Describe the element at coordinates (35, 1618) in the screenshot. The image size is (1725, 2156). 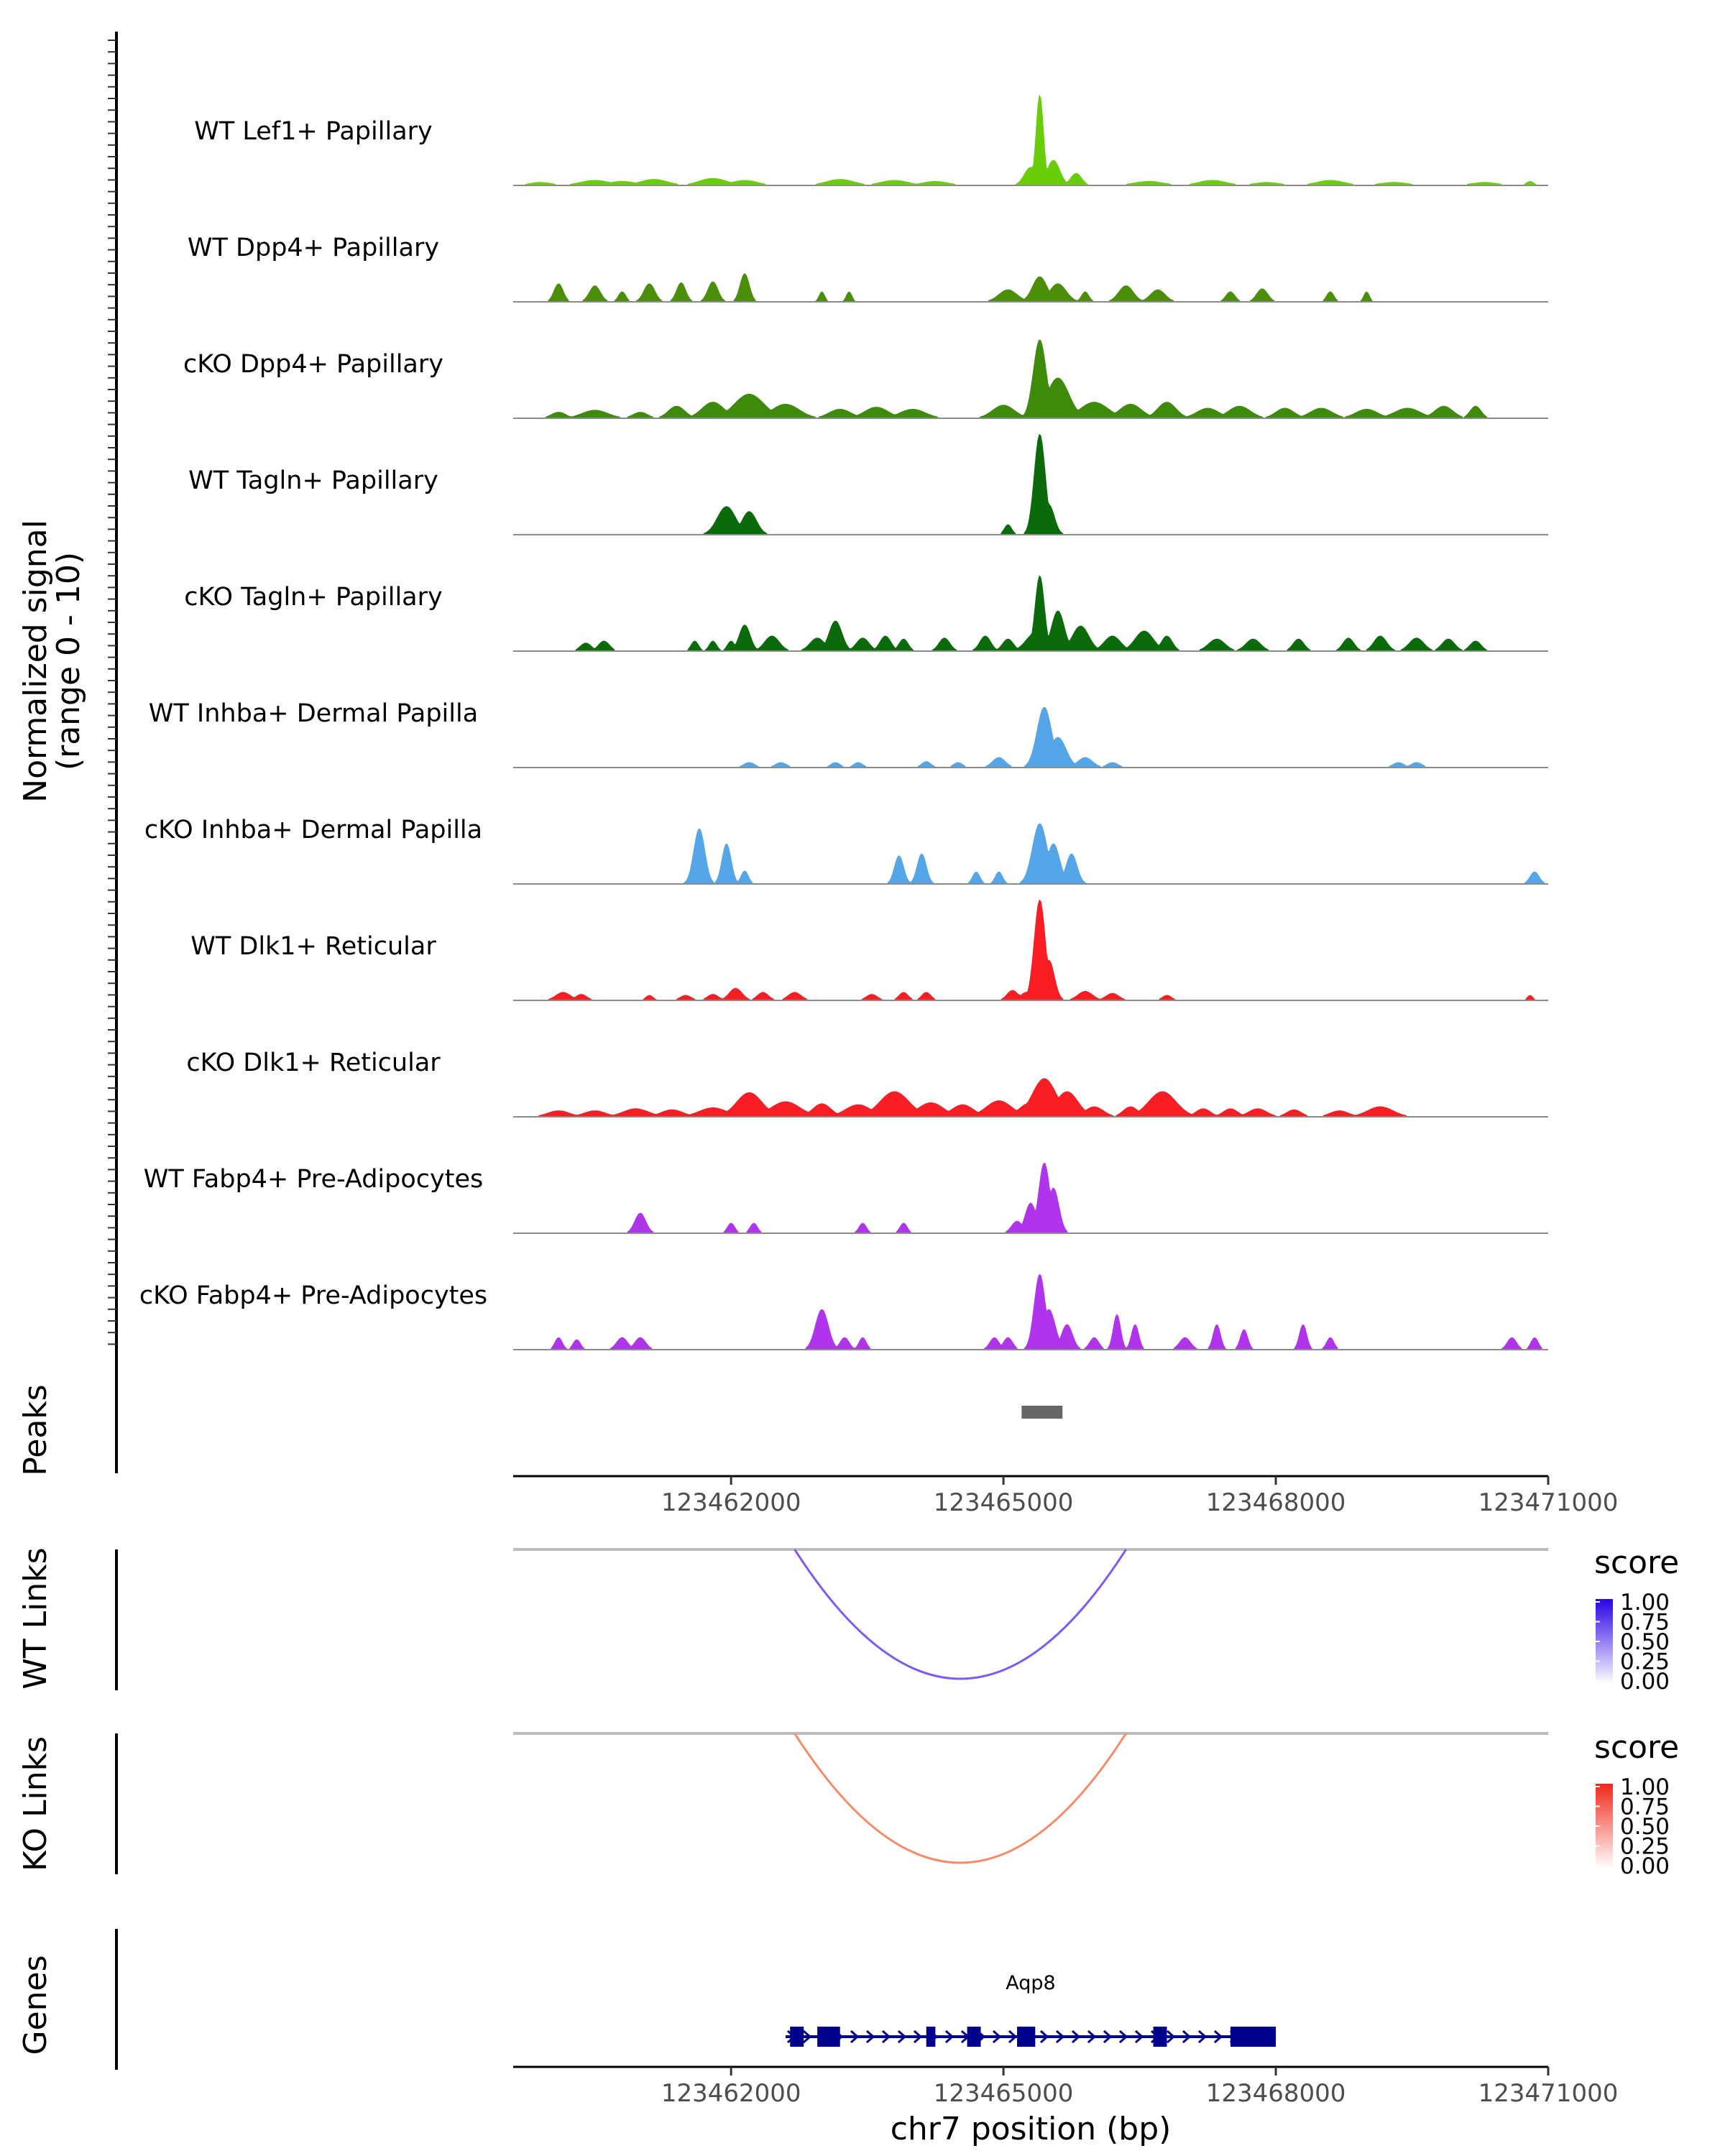
I see `links-label: WT Links` at that location.